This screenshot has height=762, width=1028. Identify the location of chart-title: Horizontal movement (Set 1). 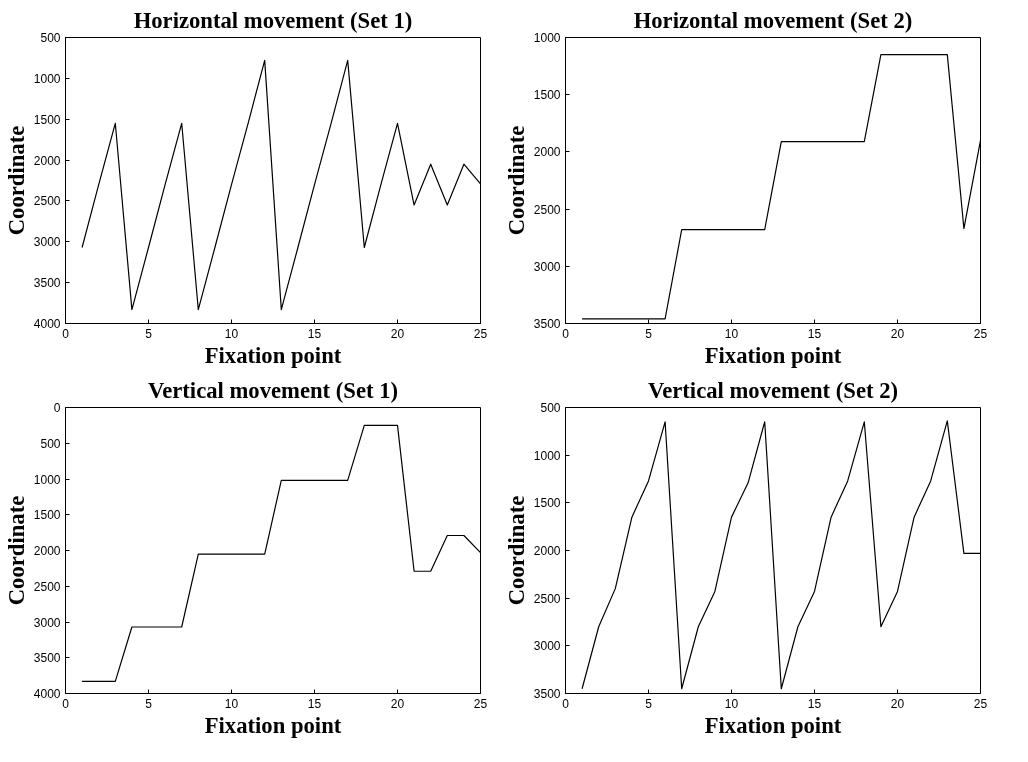
(273, 20).